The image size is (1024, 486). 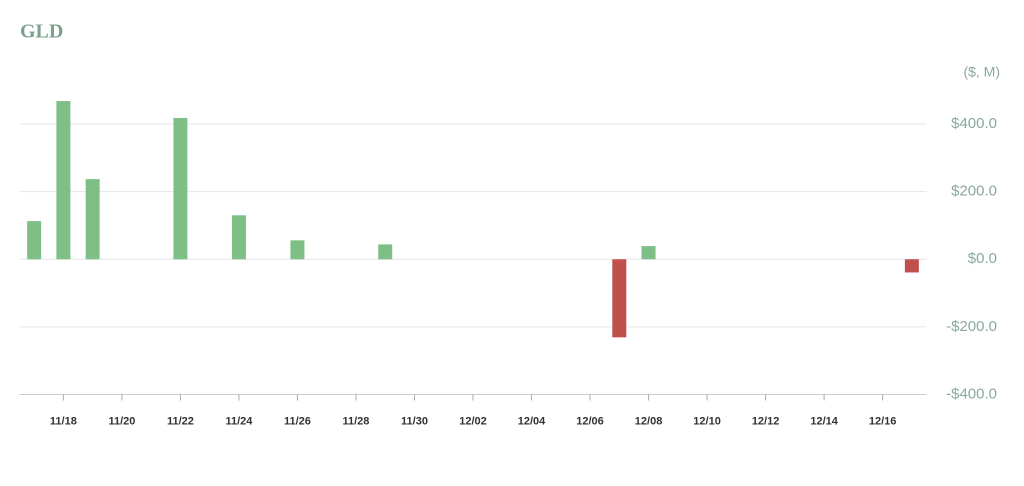 What do you see at coordinates (297, 421) in the screenshot?
I see `x-tick-label: 11/26` at bounding box center [297, 421].